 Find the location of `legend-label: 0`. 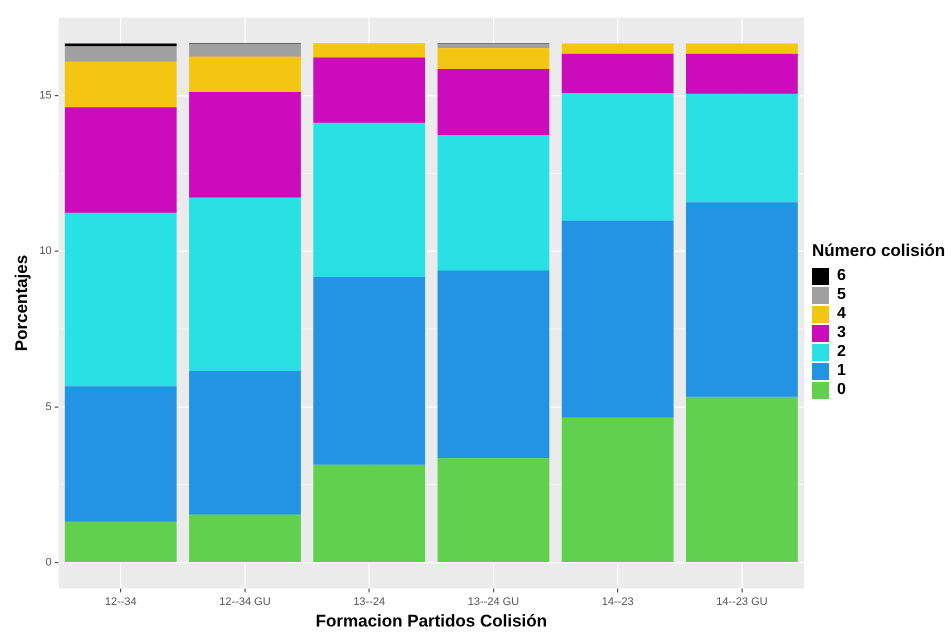

legend-label: 0 is located at coordinates (841, 390).